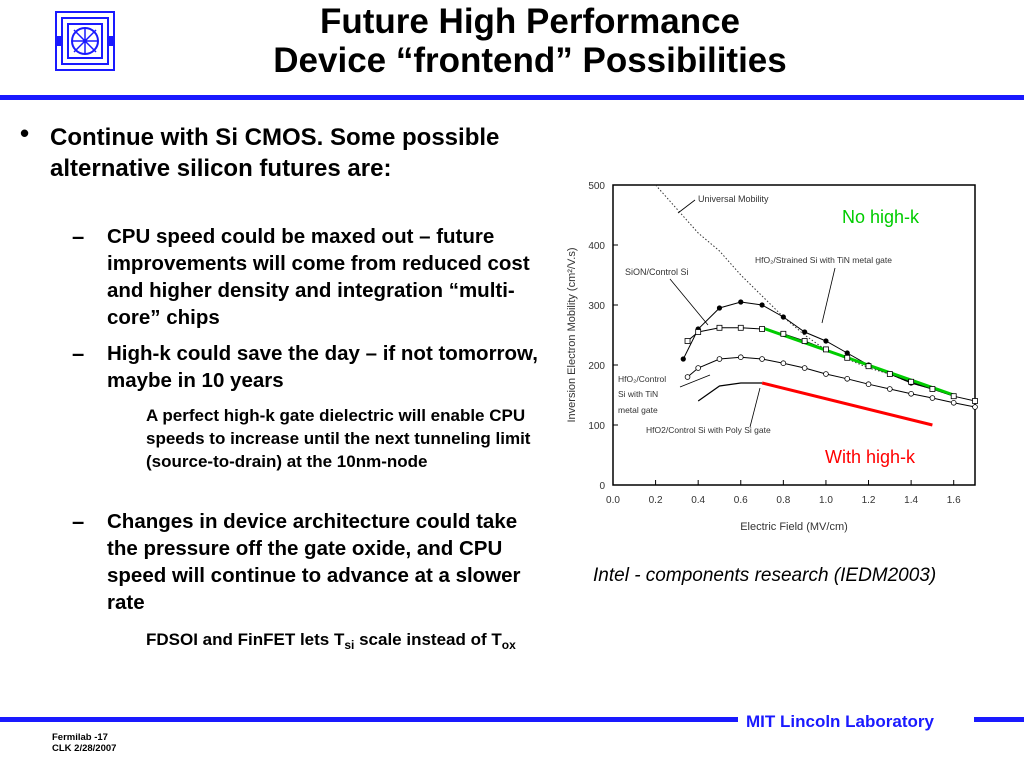 The height and width of the screenshot is (768, 1024). What do you see at coordinates (84, 748) in the screenshot?
I see `footer-date: CLK 2/28/2007` at bounding box center [84, 748].